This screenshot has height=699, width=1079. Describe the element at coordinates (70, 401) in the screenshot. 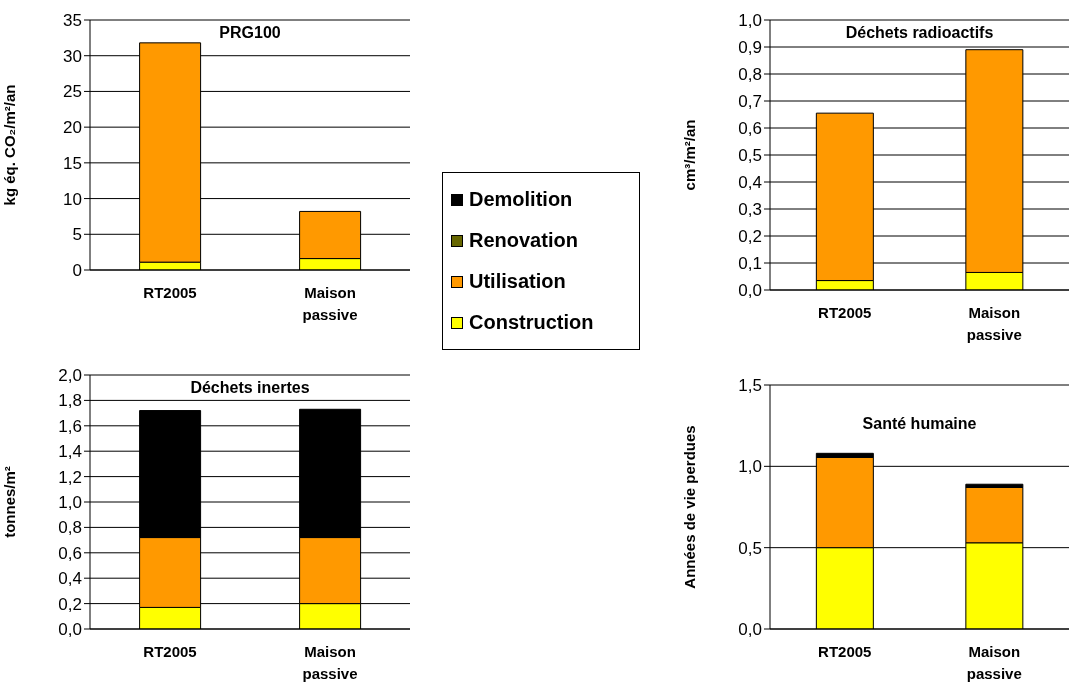

I see `y-tick-label: 1,8` at that location.